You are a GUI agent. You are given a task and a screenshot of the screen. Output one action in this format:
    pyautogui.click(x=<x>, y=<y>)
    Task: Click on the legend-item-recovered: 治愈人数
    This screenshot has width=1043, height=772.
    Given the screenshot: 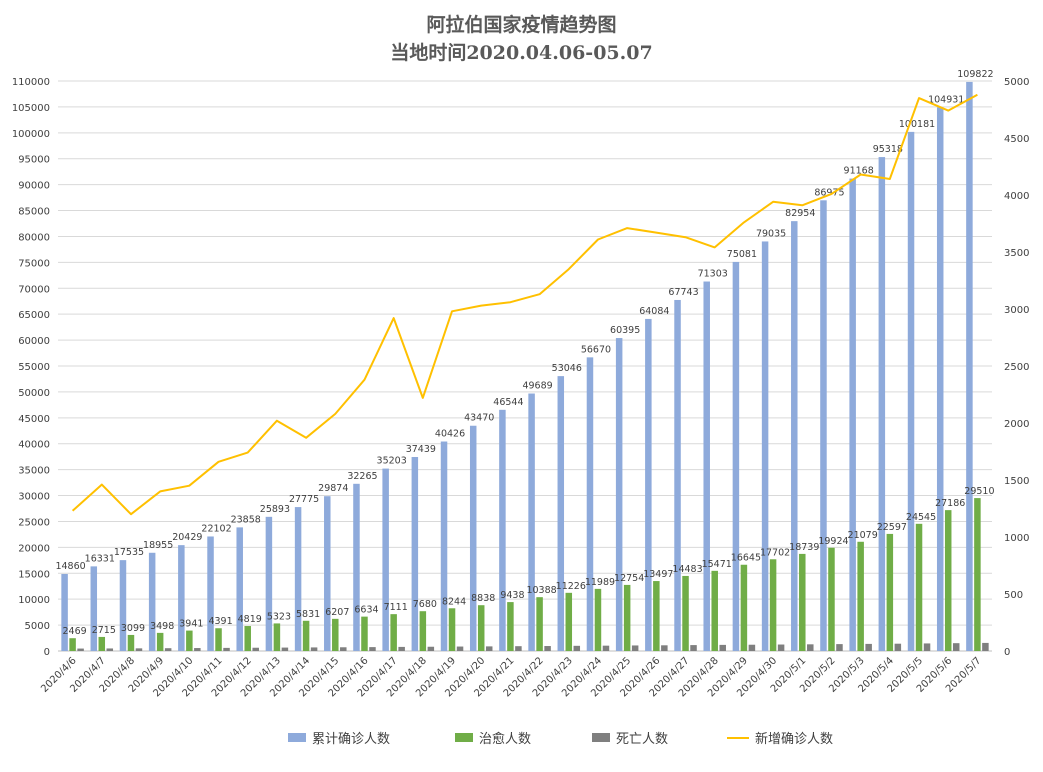 What is the action you would take?
    pyautogui.click(x=493, y=737)
    